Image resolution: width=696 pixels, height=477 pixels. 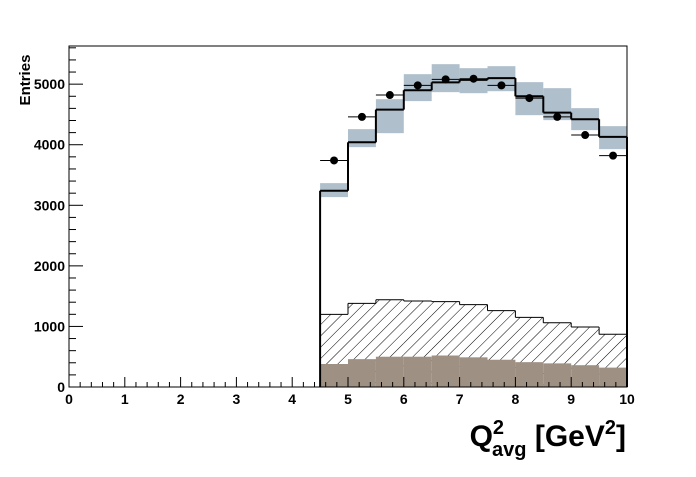 What do you see at coordinates (49, 266) in the screenshot?
I see `y-tick-label: 2000` at bounding box center [49, 266].